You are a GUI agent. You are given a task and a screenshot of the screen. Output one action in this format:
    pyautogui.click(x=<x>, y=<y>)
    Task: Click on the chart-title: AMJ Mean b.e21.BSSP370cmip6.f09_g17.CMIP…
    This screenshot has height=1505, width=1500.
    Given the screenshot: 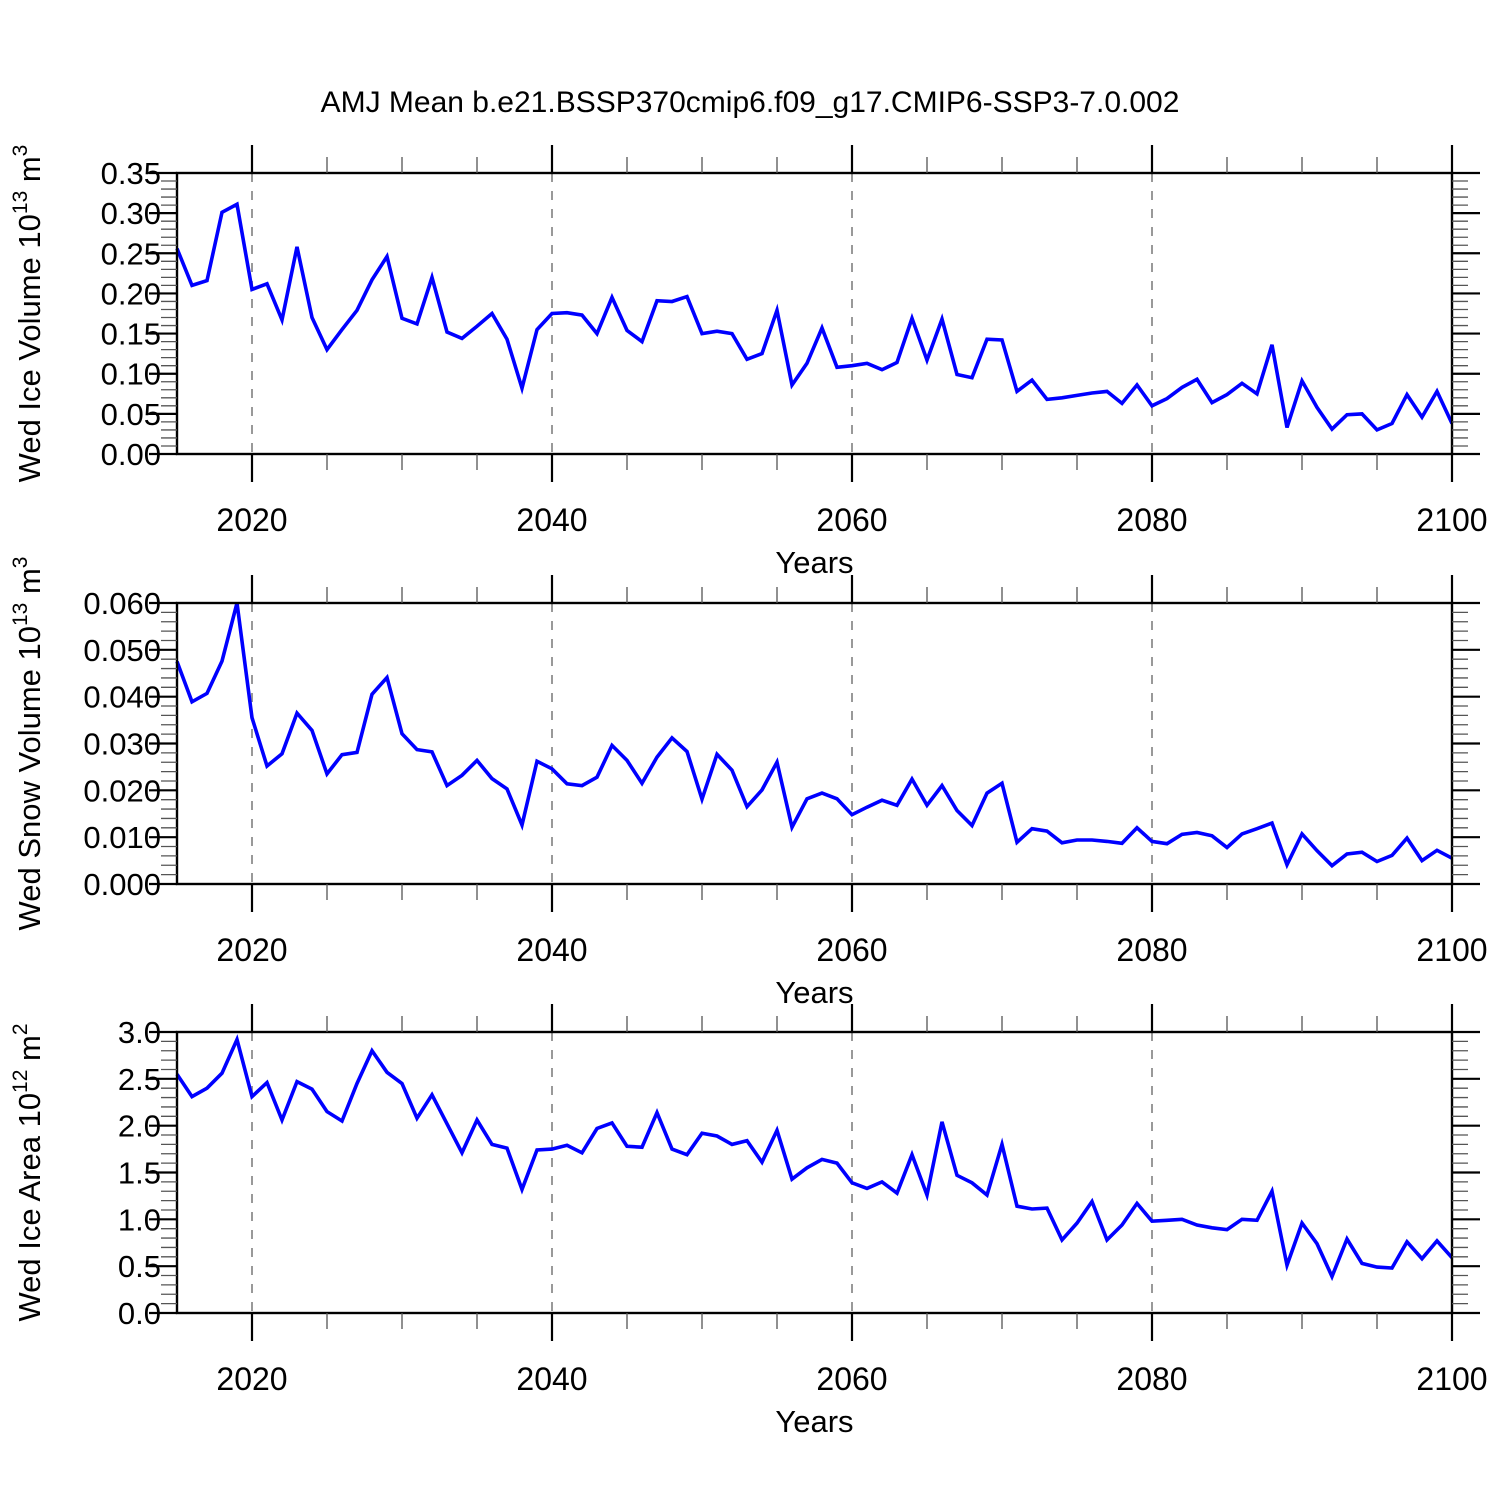 What is the action you would take?
    pyautogui.click(x=750, y=102)
    